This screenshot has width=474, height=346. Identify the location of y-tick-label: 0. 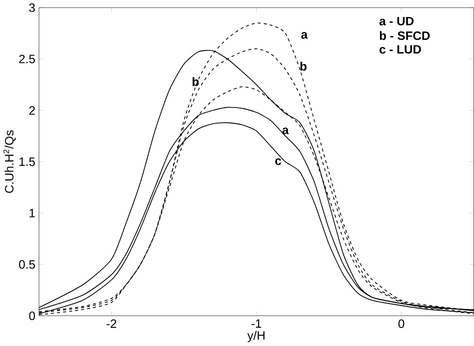
(32, 316).